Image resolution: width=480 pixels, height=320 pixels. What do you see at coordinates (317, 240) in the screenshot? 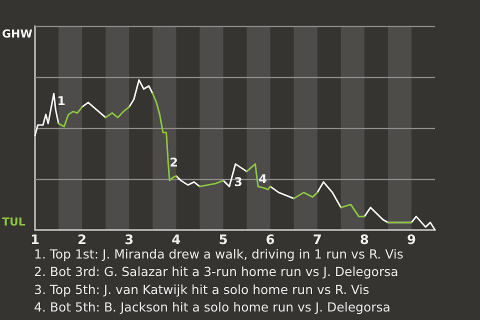
I see `x-tick-label: 7` at bounding box center [317, 240].